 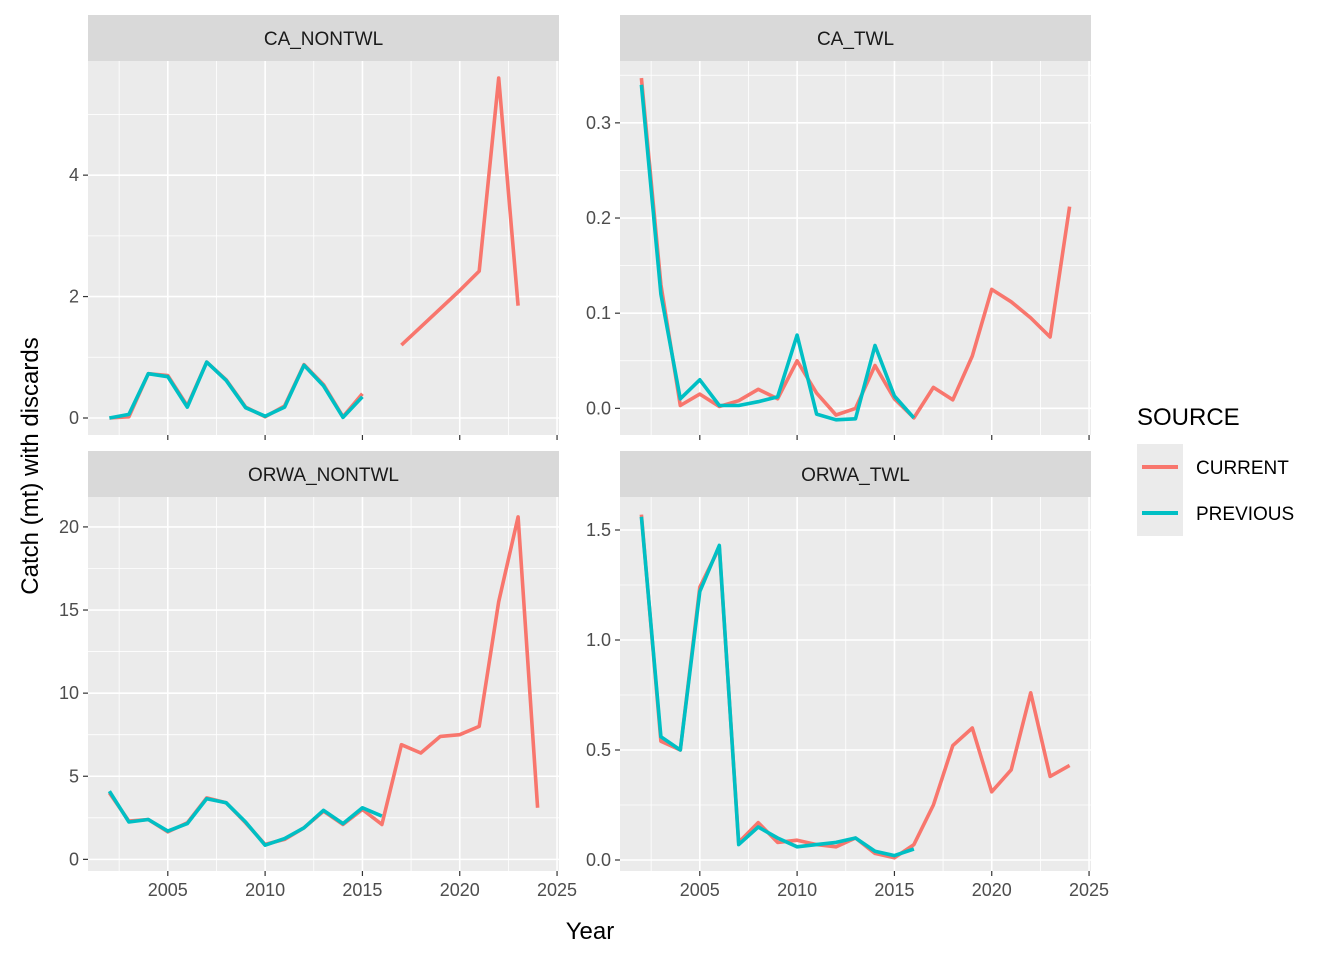 What do you see at coordinates (590, 931) in the screenshot?
I see `x-axis-title: Year` at bounding box center [590, 931].